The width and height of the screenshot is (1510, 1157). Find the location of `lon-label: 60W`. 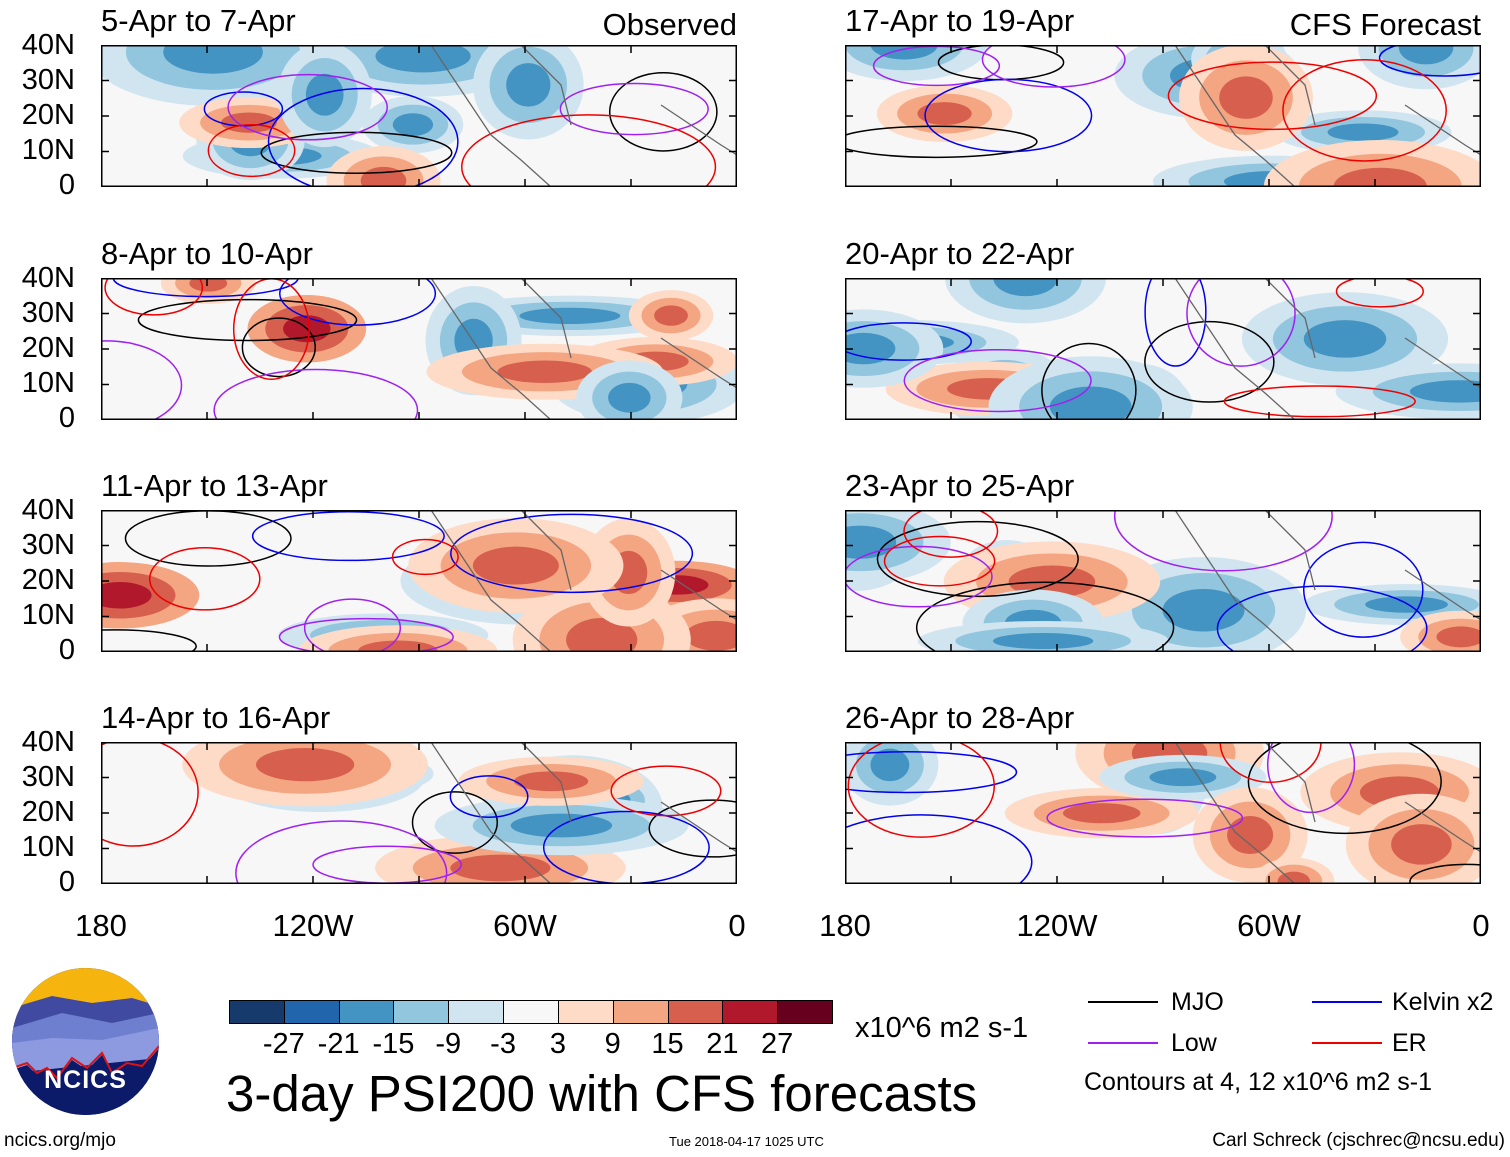

lon-label: 60W is located at coordinates (525, 925).